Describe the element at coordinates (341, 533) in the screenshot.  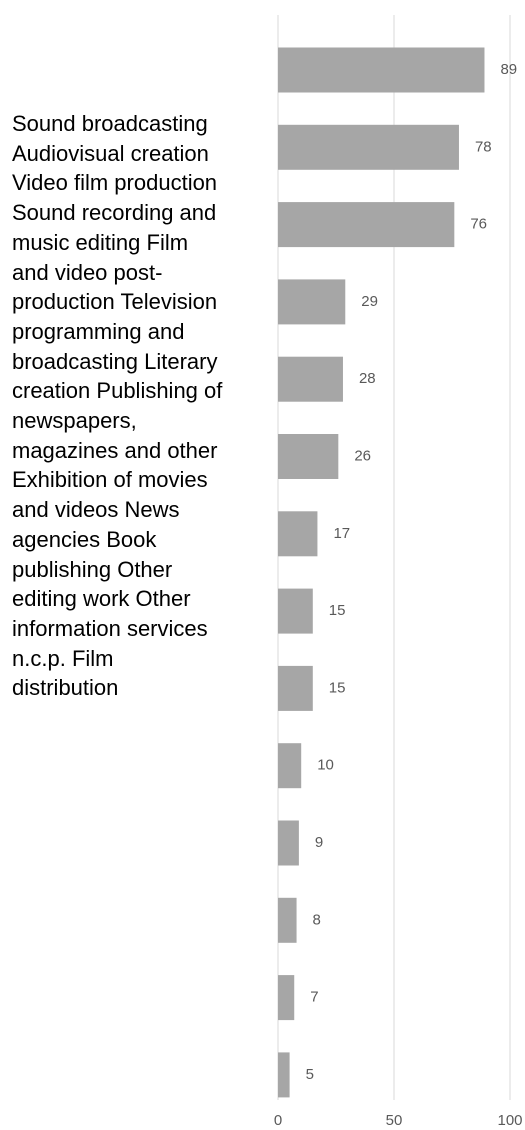
I see `data-label: 17` at that location.